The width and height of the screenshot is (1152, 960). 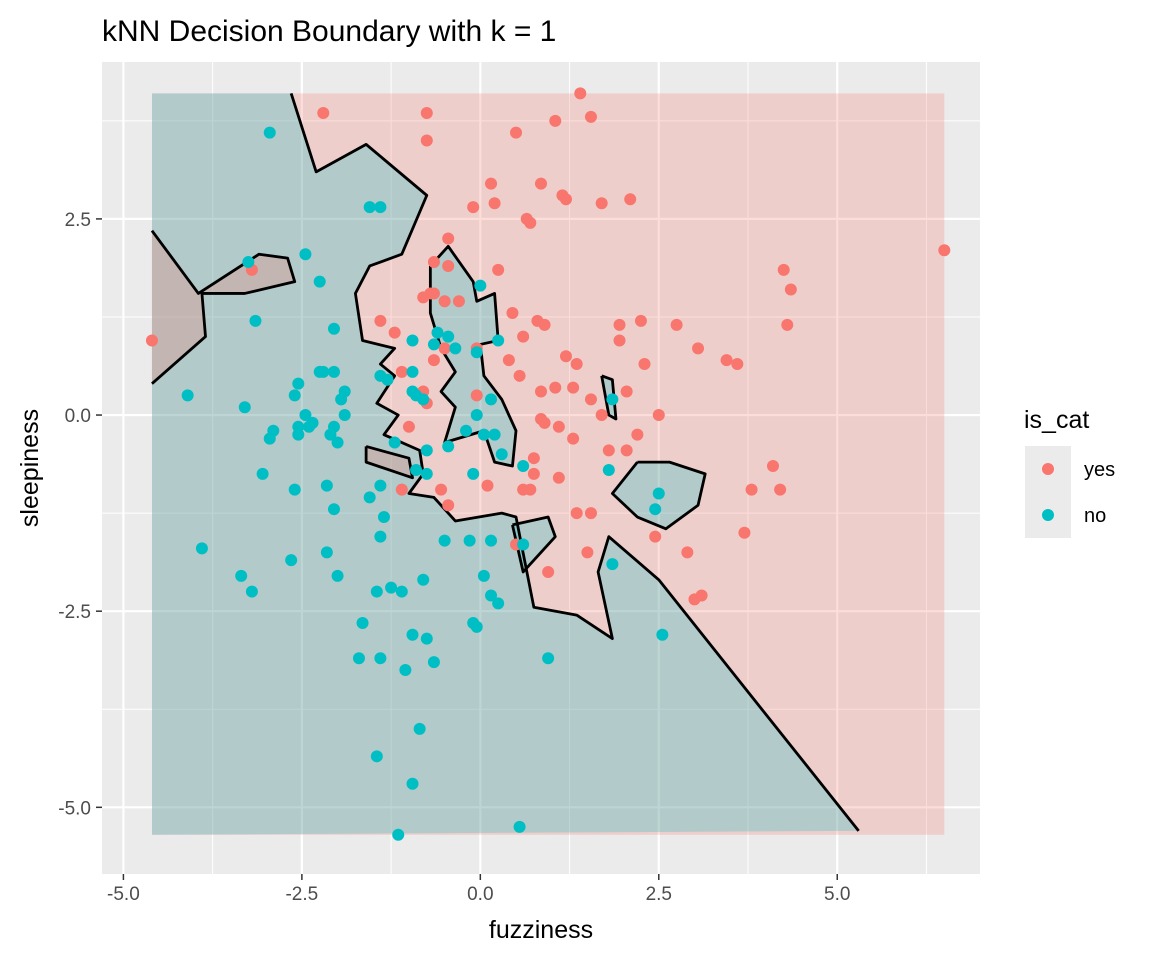 I want to click on x-axis-title: fuzziness, so click(x=541, y=930).